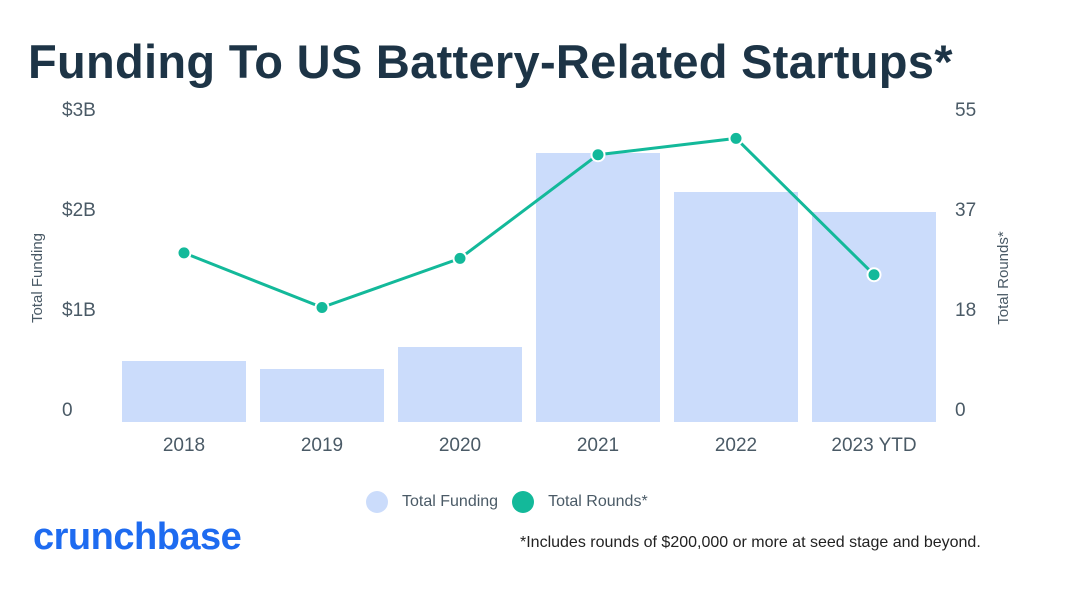  What do you see at coordinates (965, 110) in the screenshot?
I see `y2-tick-label: 55` at bounding box center [965, 110].